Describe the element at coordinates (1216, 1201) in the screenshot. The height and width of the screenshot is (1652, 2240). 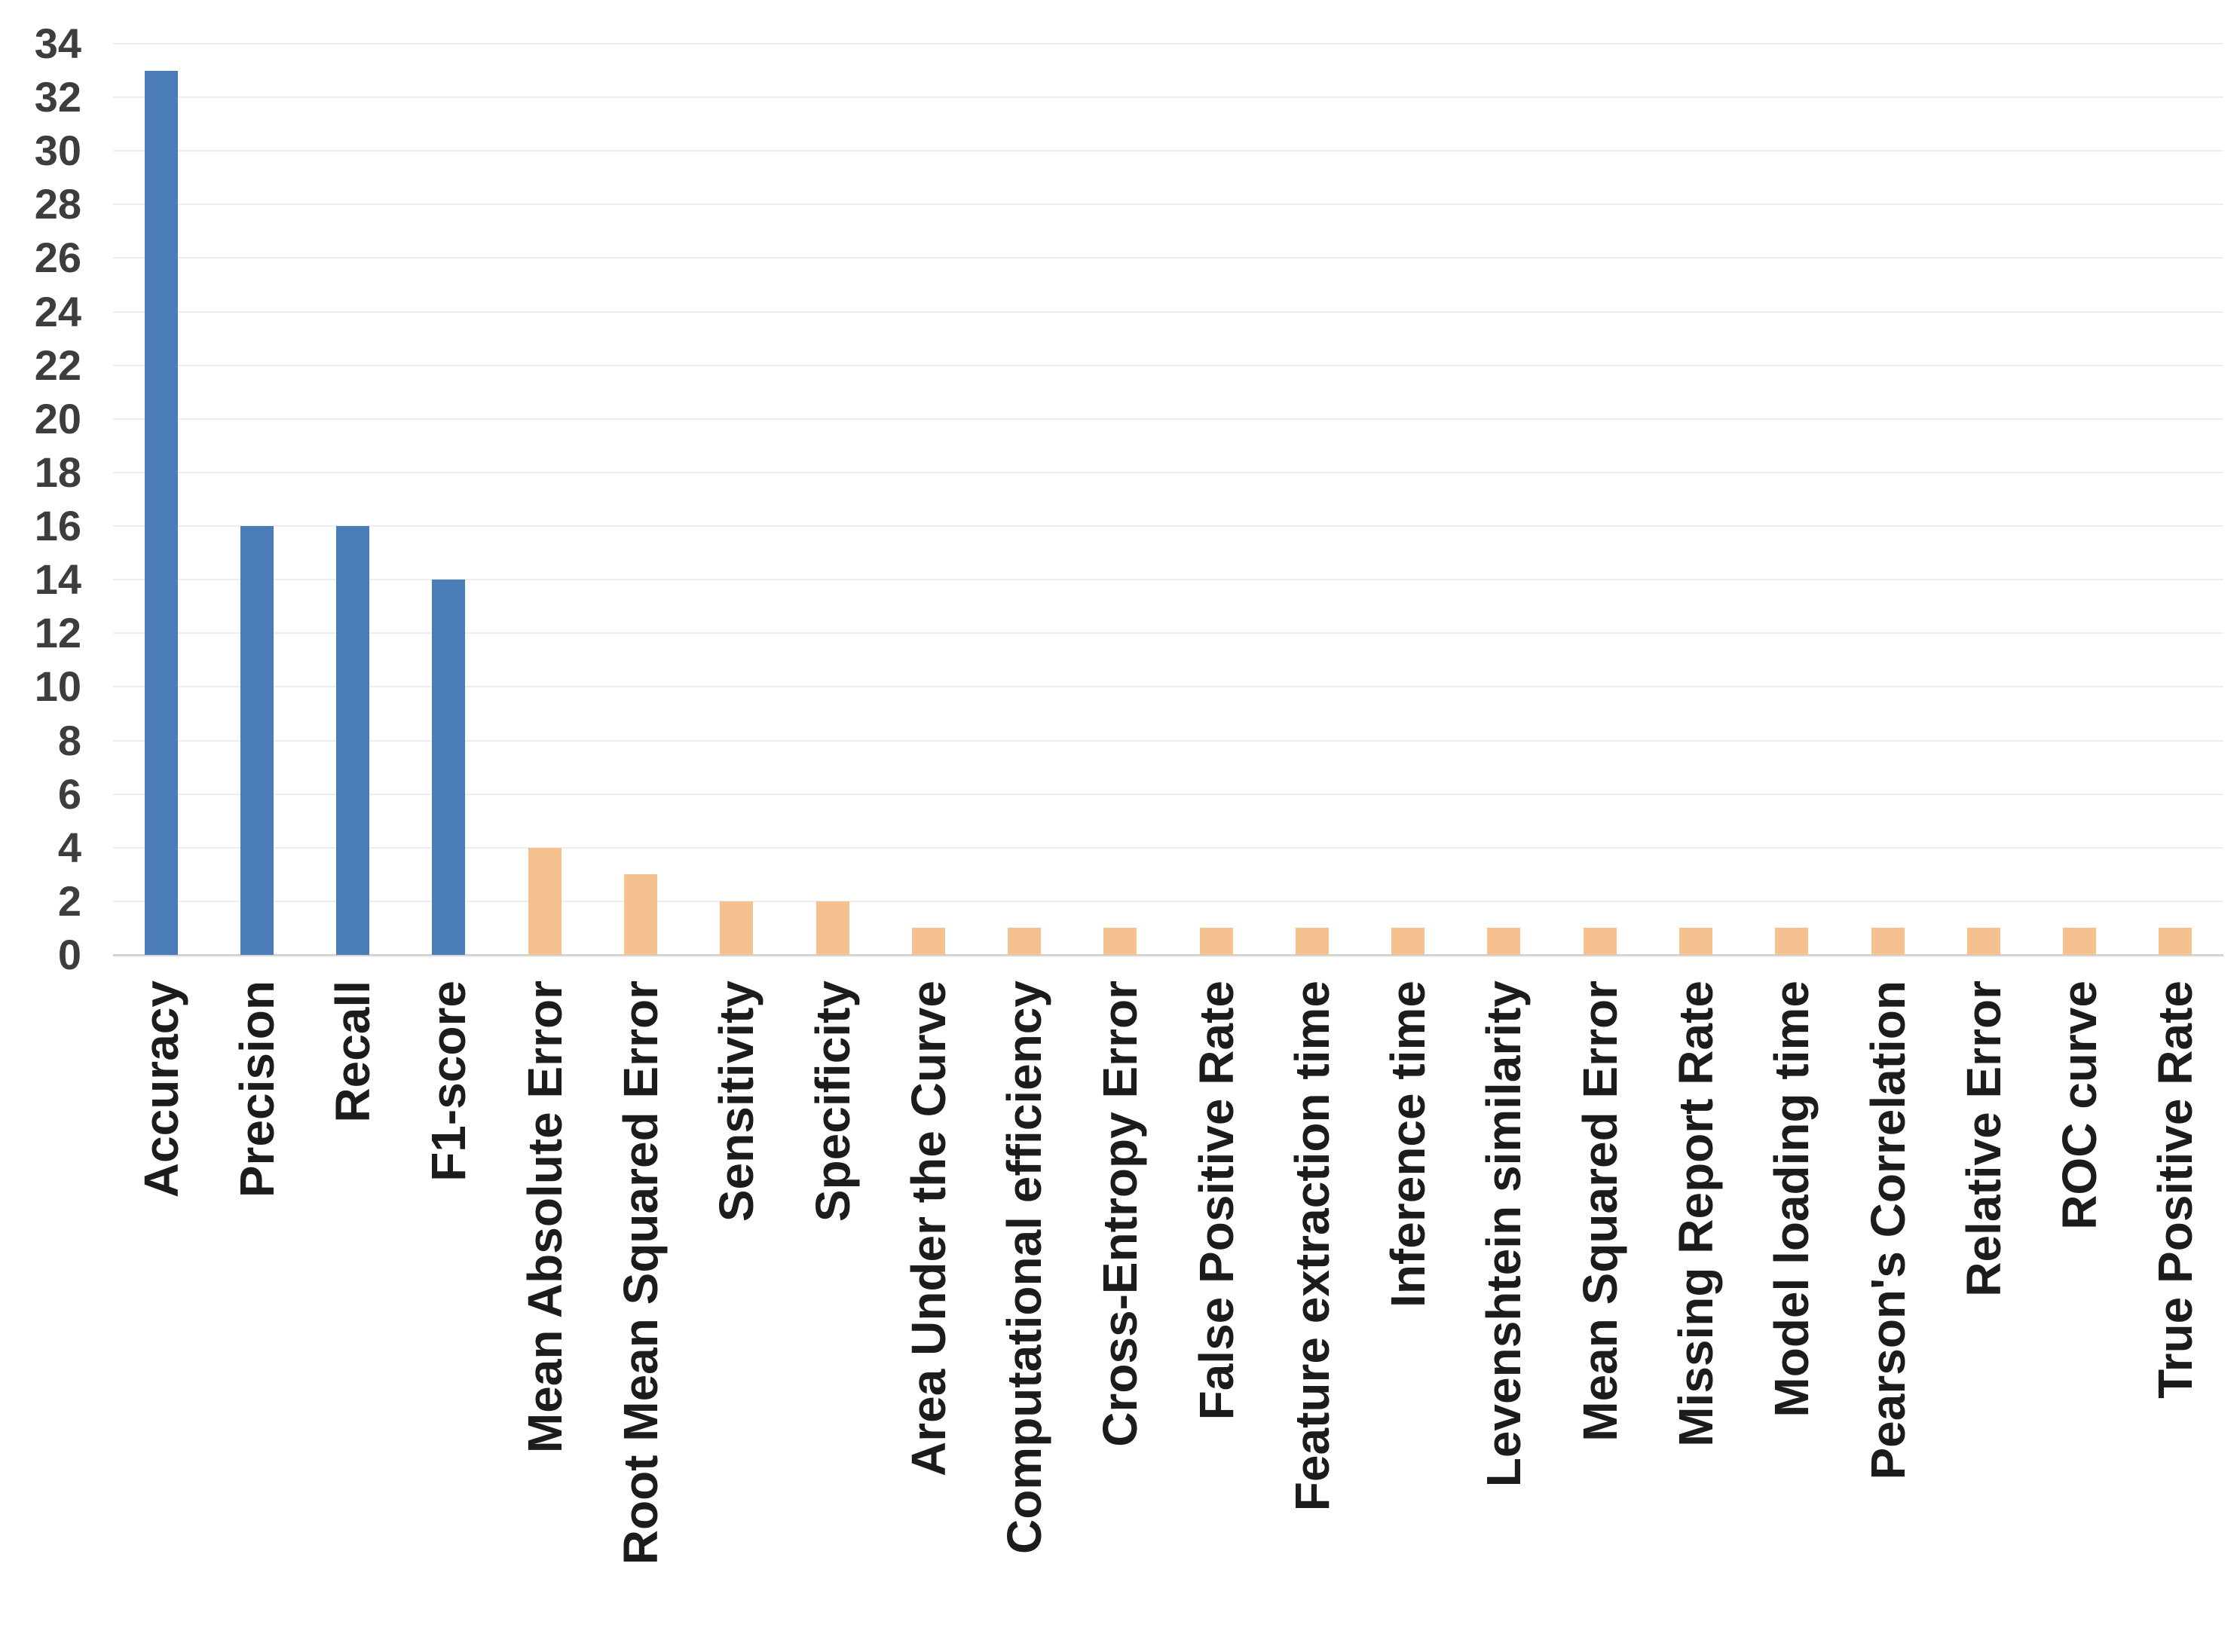
I see `x-axis-label-false-positive-rate: False Positive Rate` at that location.